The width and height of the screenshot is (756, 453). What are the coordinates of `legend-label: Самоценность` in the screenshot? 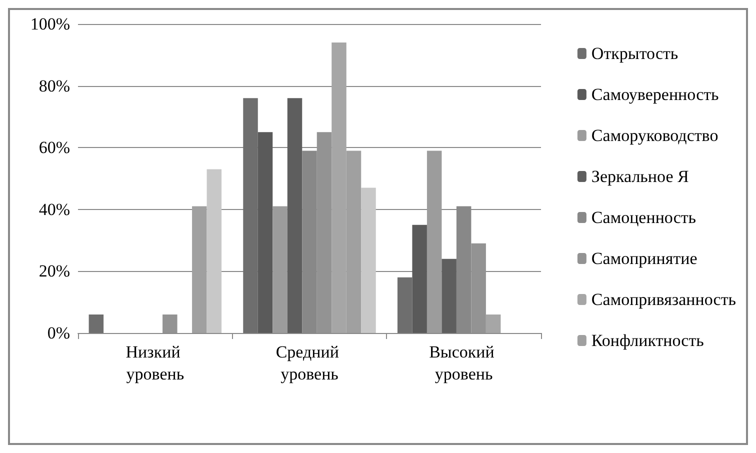 It's located at (643, 217).